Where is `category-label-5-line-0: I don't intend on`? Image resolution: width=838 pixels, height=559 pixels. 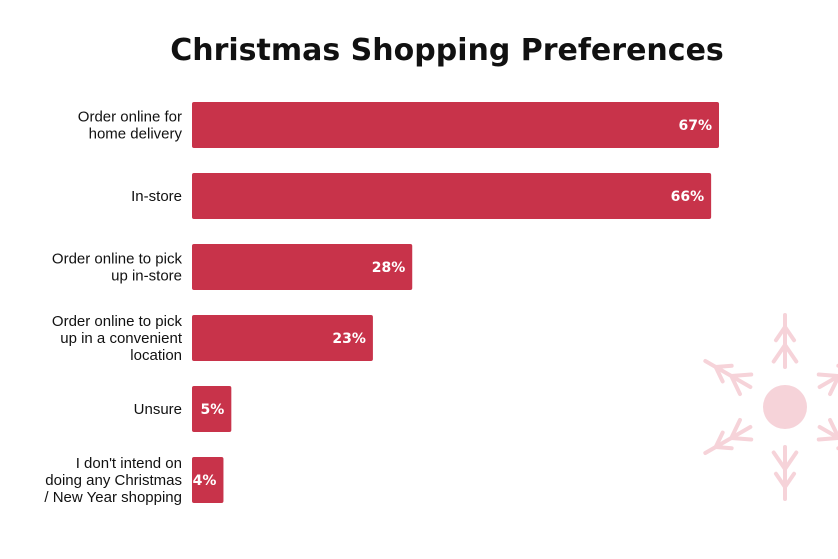 category-label-5-line-0: I don't intend on is located at coordinates (129, 463).